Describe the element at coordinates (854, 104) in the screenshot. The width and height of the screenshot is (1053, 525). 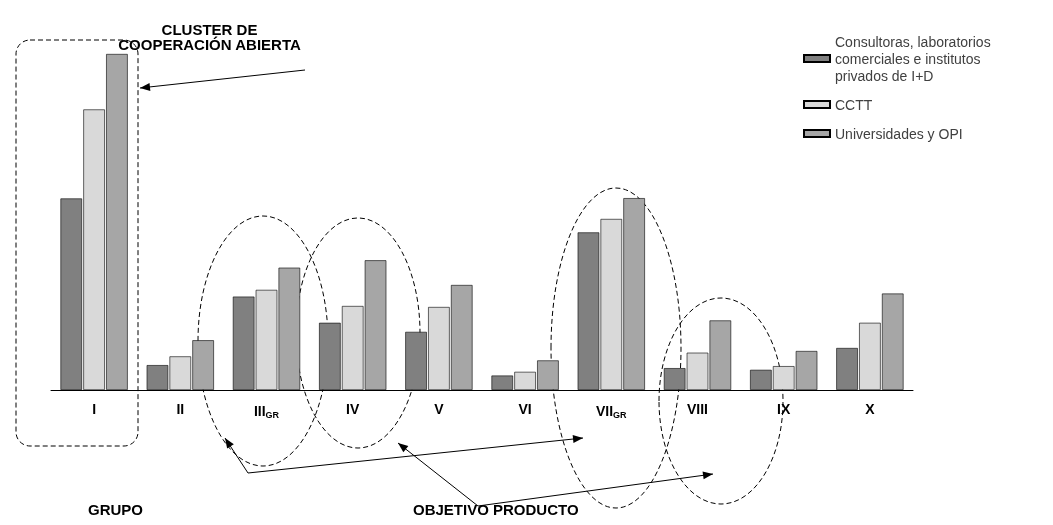
I see `legend-label: CCTT` at that location.